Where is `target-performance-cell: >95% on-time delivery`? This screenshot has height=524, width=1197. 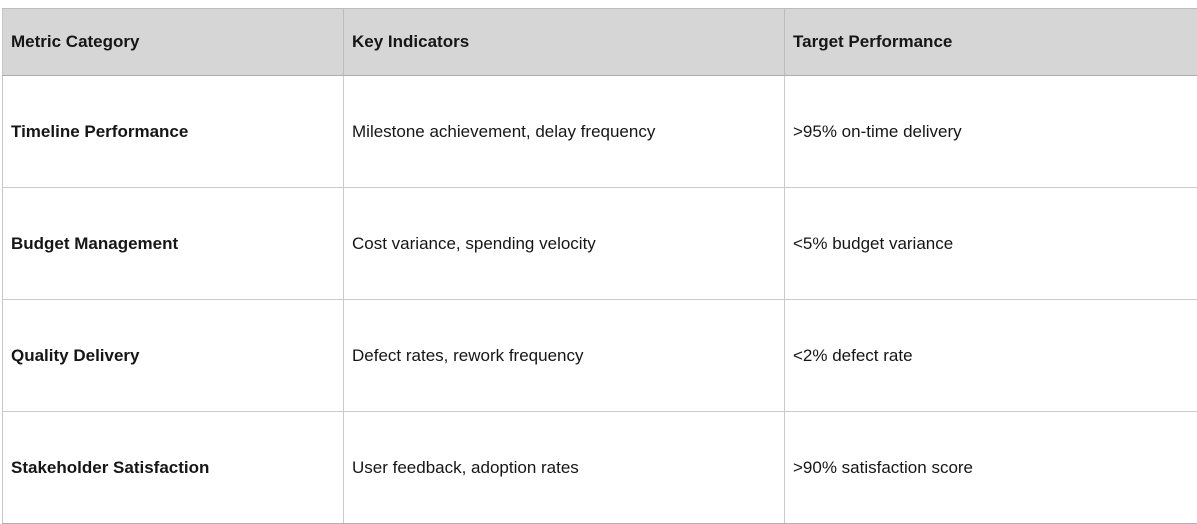
target-performance-cell: >95% on-time delivery is located at coordinates (990, 131).